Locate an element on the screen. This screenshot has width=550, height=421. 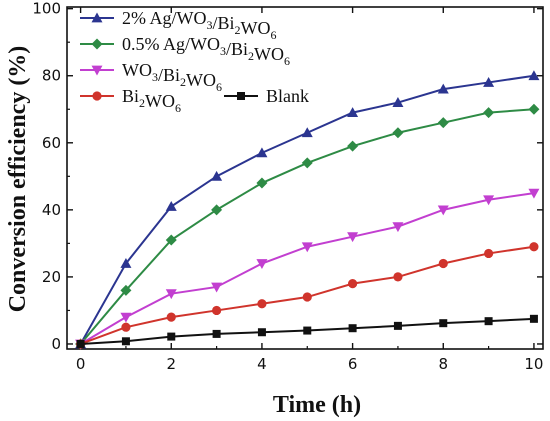
y-tick-label: 60 is located at coordinates (51, 143).